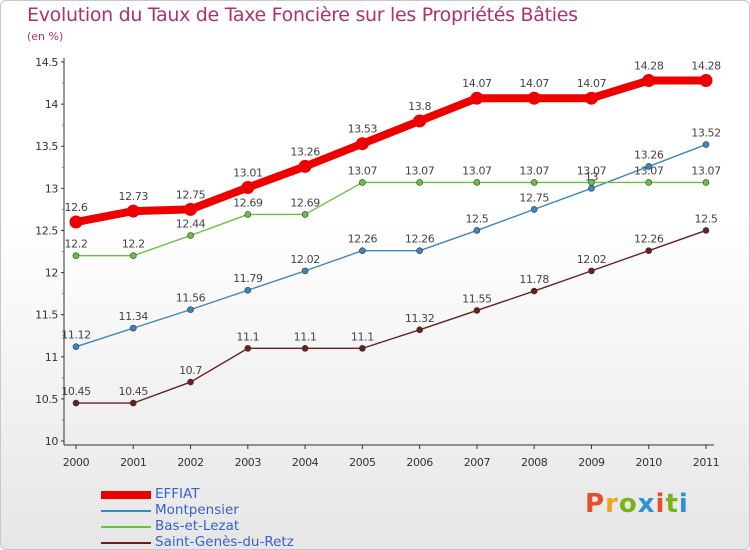 Image resolution: width=750 pixels, height=550 pixels. I want to click on x-tick-label: 2001, so click(133, 462).